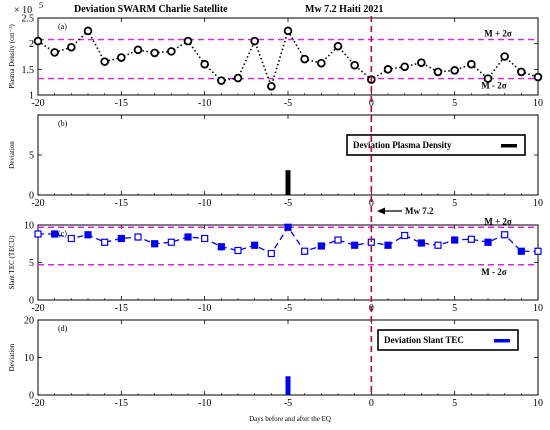 Image resolution: width=550 pixels, height=430 pixels. Describe the element at coordinates (419, 211) in the screenshot. I see `annotation-text: Mw 7.2` at that location.